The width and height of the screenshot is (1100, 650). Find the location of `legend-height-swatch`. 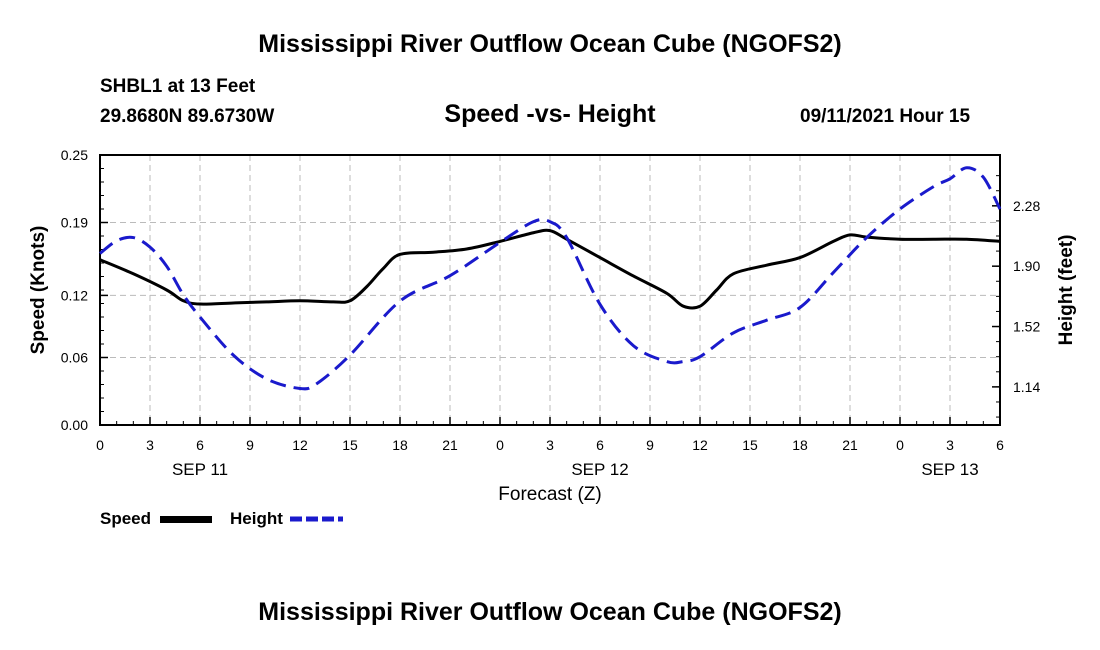

legend-height-swatch is located at coordinates (316, 519).